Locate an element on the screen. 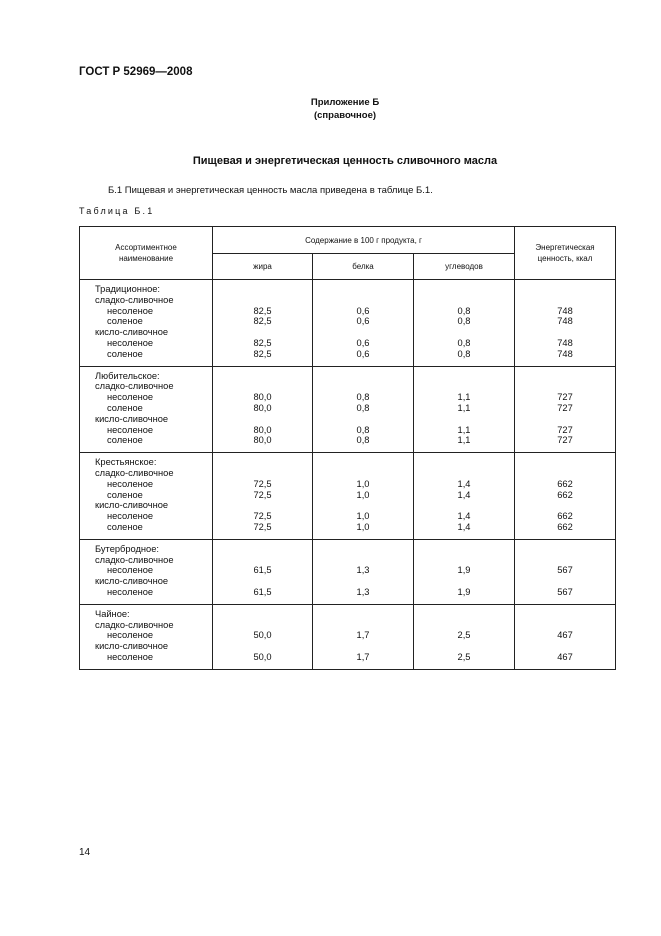 The width and height of the screenshot is (661, 936). annex-note: (справочное) is located at coordinates (345, 115).